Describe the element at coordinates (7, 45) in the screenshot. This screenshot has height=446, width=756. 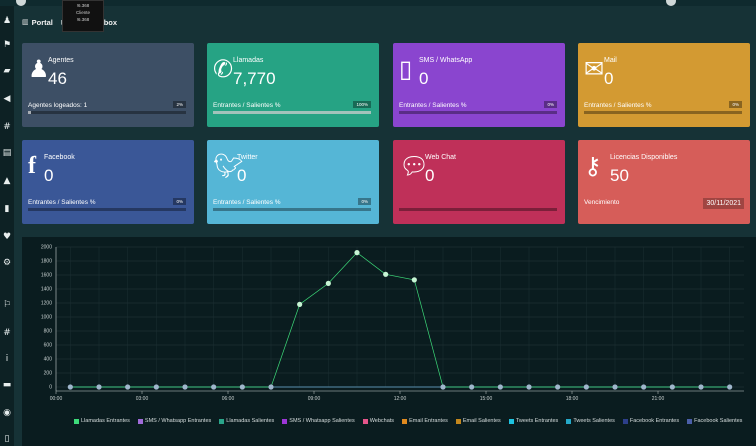
I see `flag-icon: ⚑` at that location.